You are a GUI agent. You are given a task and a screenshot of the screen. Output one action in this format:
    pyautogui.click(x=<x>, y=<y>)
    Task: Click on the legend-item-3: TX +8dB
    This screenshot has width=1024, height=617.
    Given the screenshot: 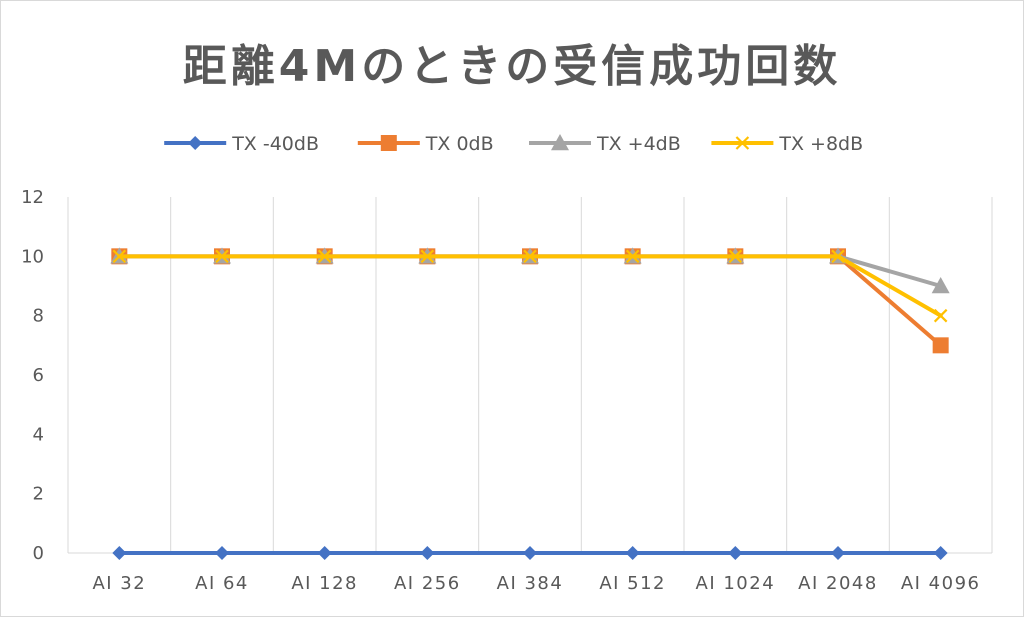 What is the action you would take?
    pyautogui.click(x=787, y=144)
    